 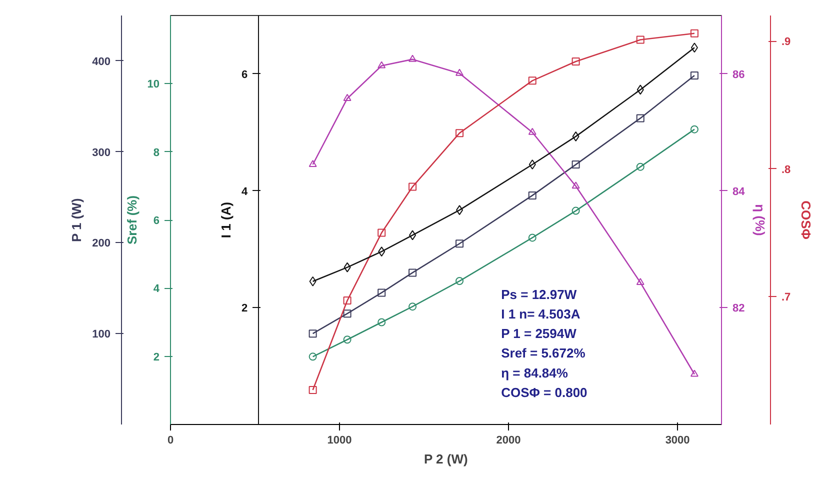 What do you see at coordinates (541, 314) in the screenshot?
I see `annotation: I 1 n= 4.503A` at bounding box center [541, 314].